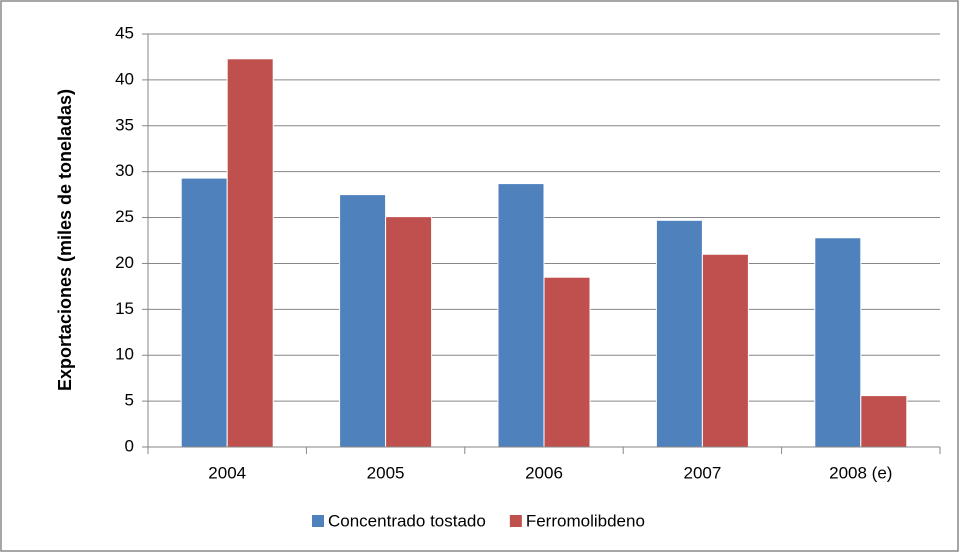  I want to click on x-tick-label: 2006, so click(544, 472).